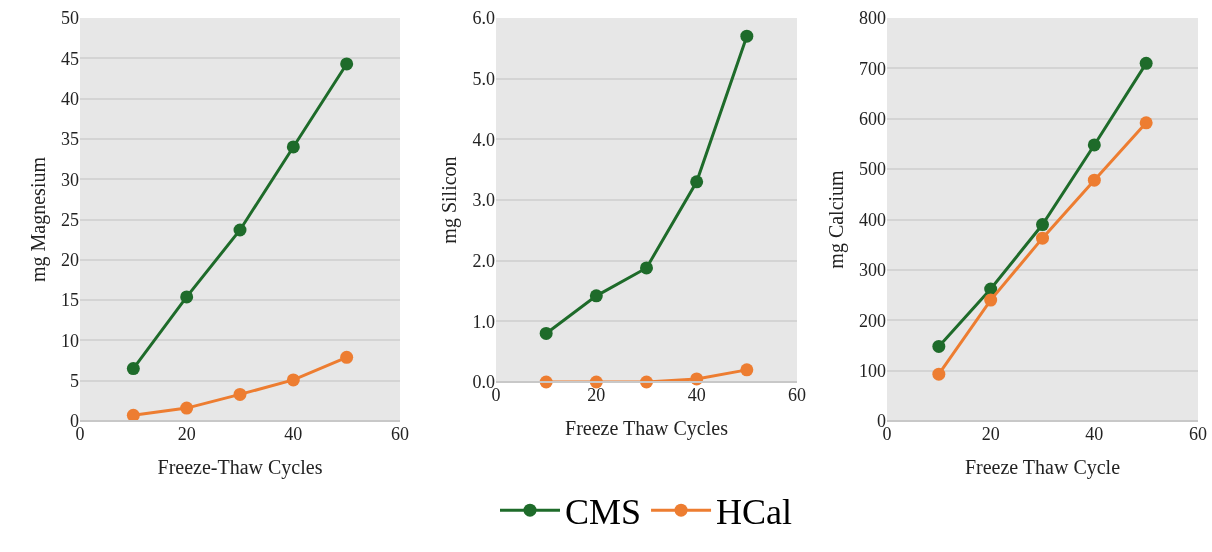 Image resolution: width=1212 pixels, height=552 pixels. Describe the element at coordinates (872, 169) in the screenshot. I see `y-tick-label: 500` at that location.